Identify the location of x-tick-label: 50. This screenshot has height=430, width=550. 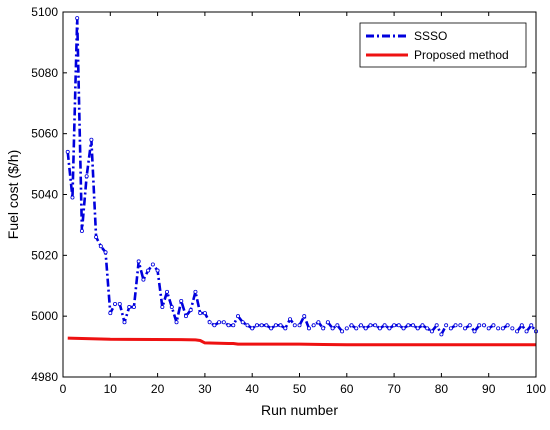
(300, 389).